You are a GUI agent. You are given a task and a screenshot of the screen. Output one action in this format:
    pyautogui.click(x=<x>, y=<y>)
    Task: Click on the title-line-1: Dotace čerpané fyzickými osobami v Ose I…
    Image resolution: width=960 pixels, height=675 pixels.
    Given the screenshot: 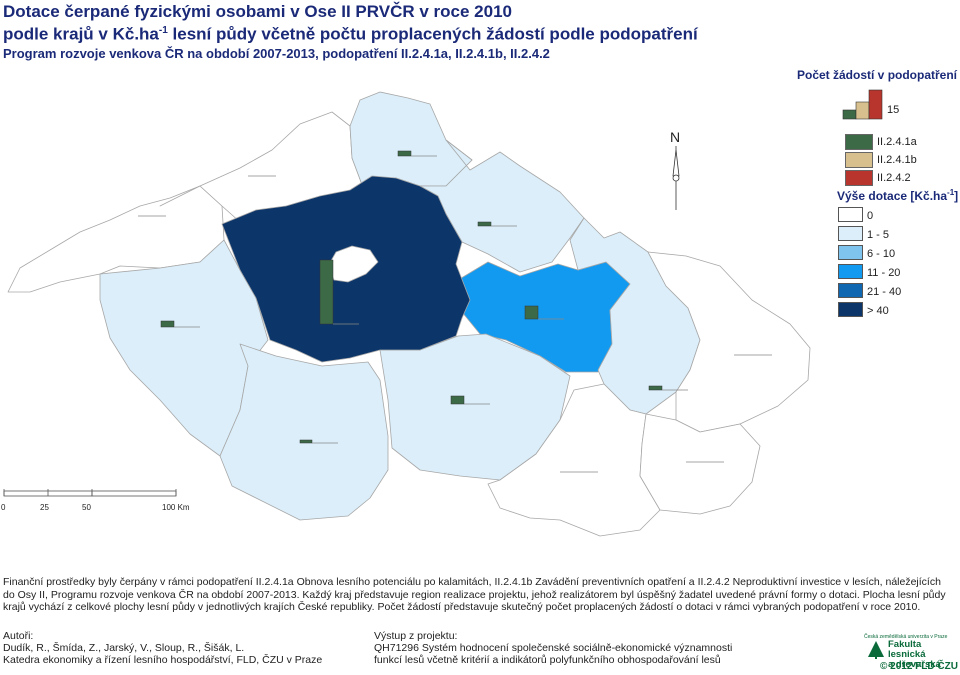 What is the action you would take?
    pyautogui.click(x=257, y=11)
    